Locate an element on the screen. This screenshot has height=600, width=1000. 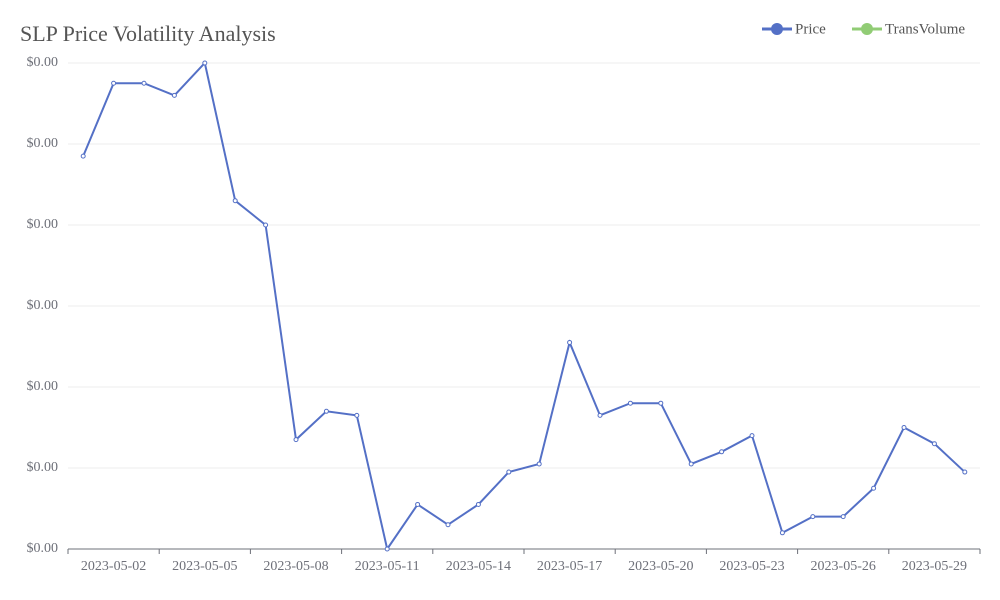
x-tick-label: 2023-05-26 is located at coordinates (843, 566).